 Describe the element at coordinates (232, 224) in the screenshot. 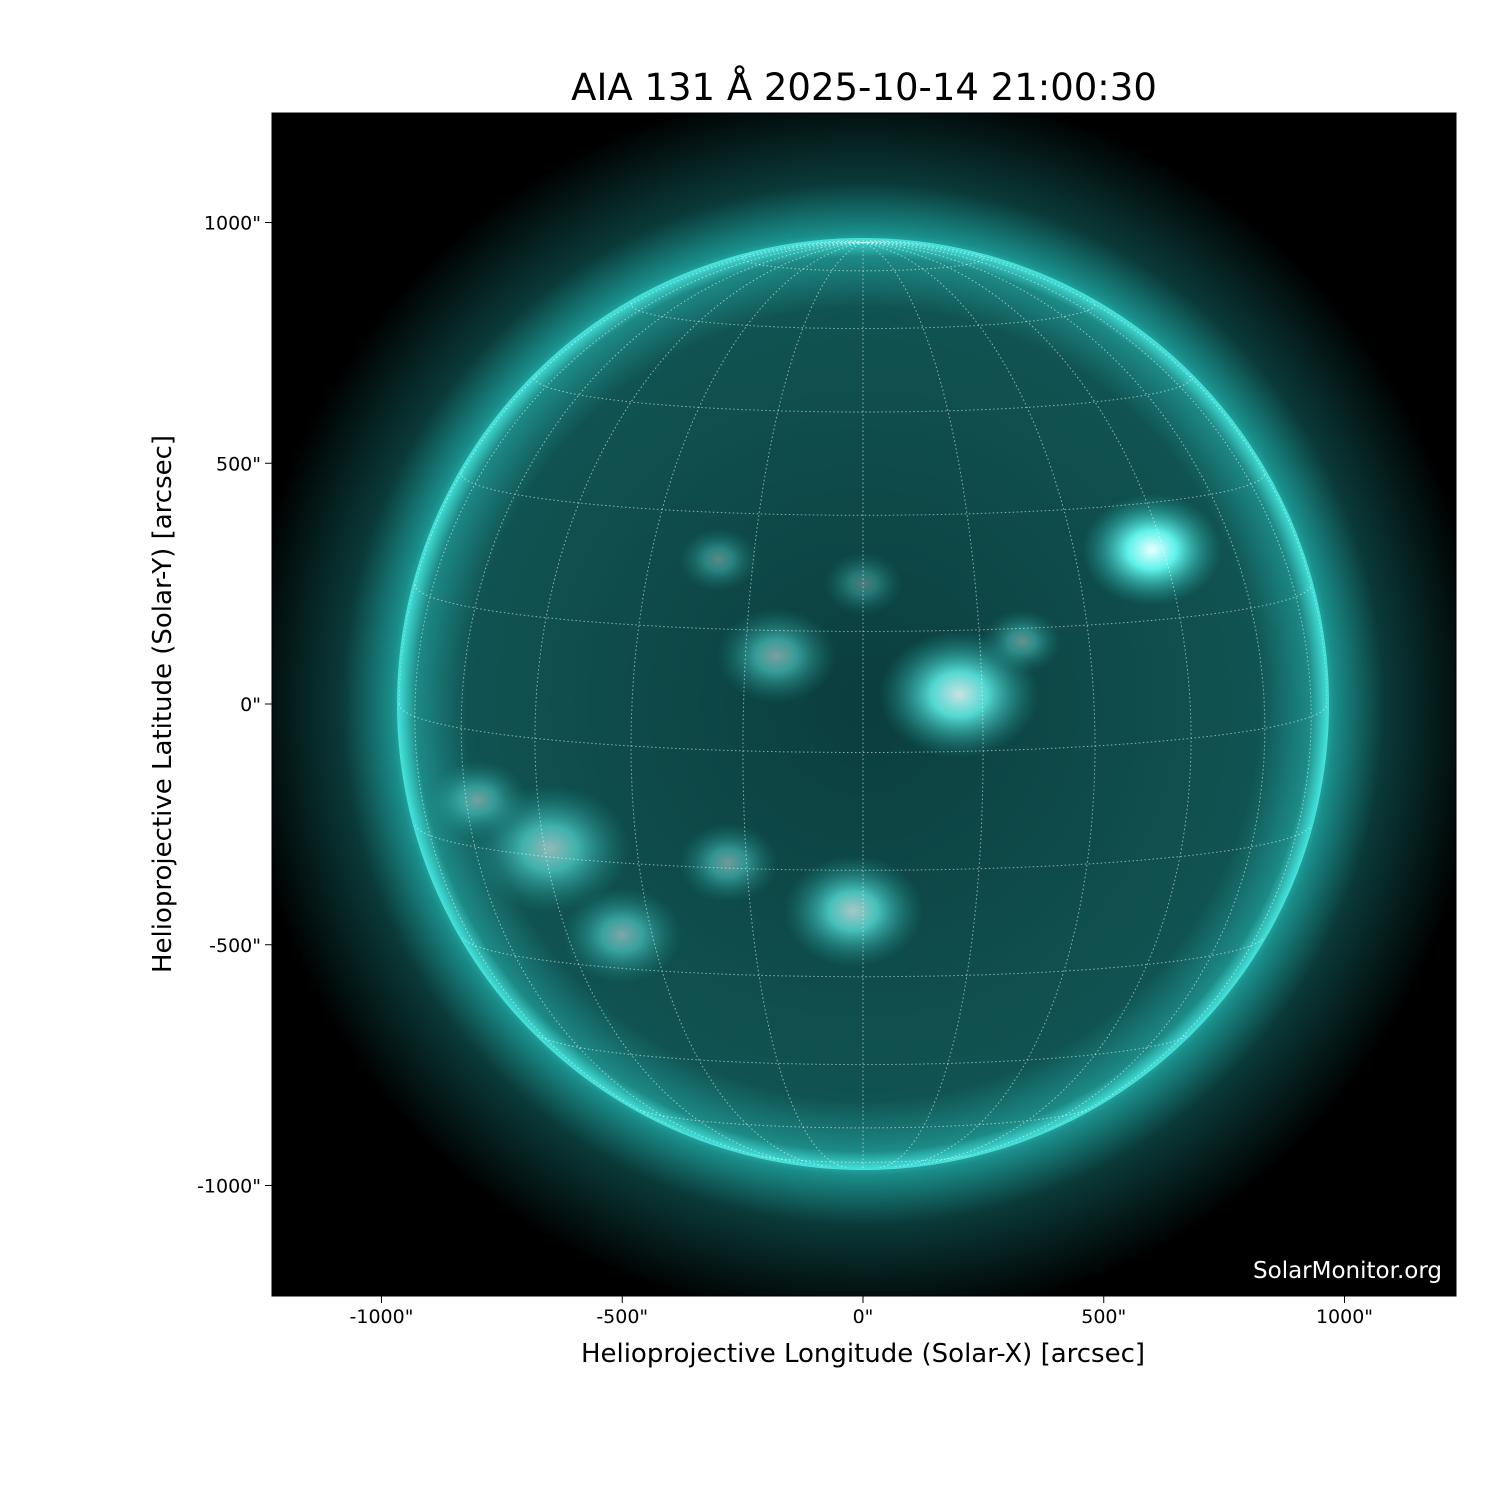

I see `y-tick-label: 1000"` at that location.